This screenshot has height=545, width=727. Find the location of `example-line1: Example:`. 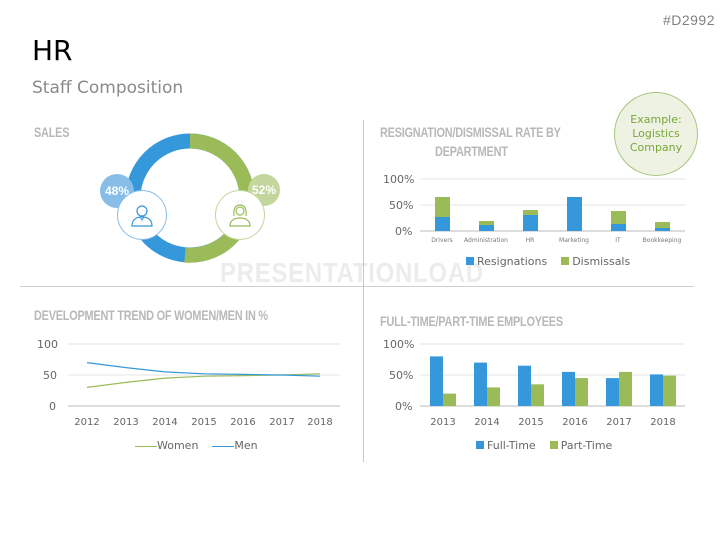

example-line1: Example: is located at coordinates (656, 119).